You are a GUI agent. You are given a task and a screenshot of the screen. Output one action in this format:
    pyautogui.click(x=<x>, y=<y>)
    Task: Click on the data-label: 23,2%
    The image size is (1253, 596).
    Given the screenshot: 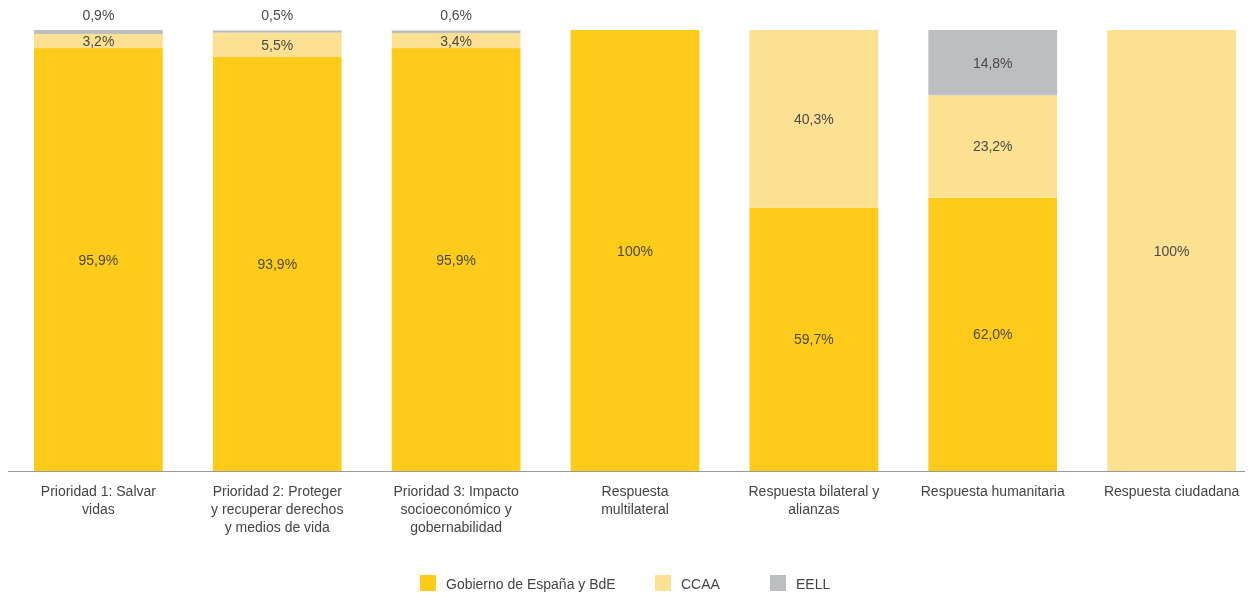 What is the action you would take?
    pyautogui.click(x=992, y=146)
    